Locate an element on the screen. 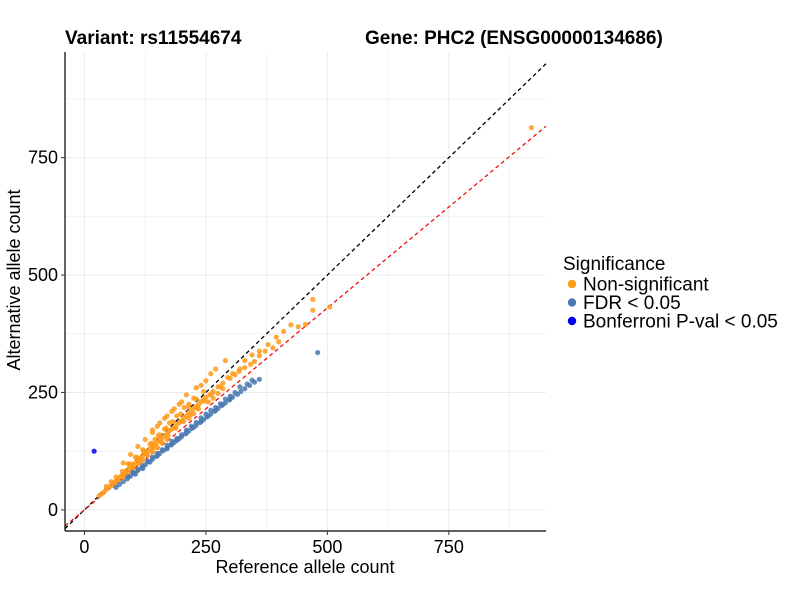 The width and height of the screenshot is (800, 600). x-tick-label: 500 is located at coordinates (327, 547).